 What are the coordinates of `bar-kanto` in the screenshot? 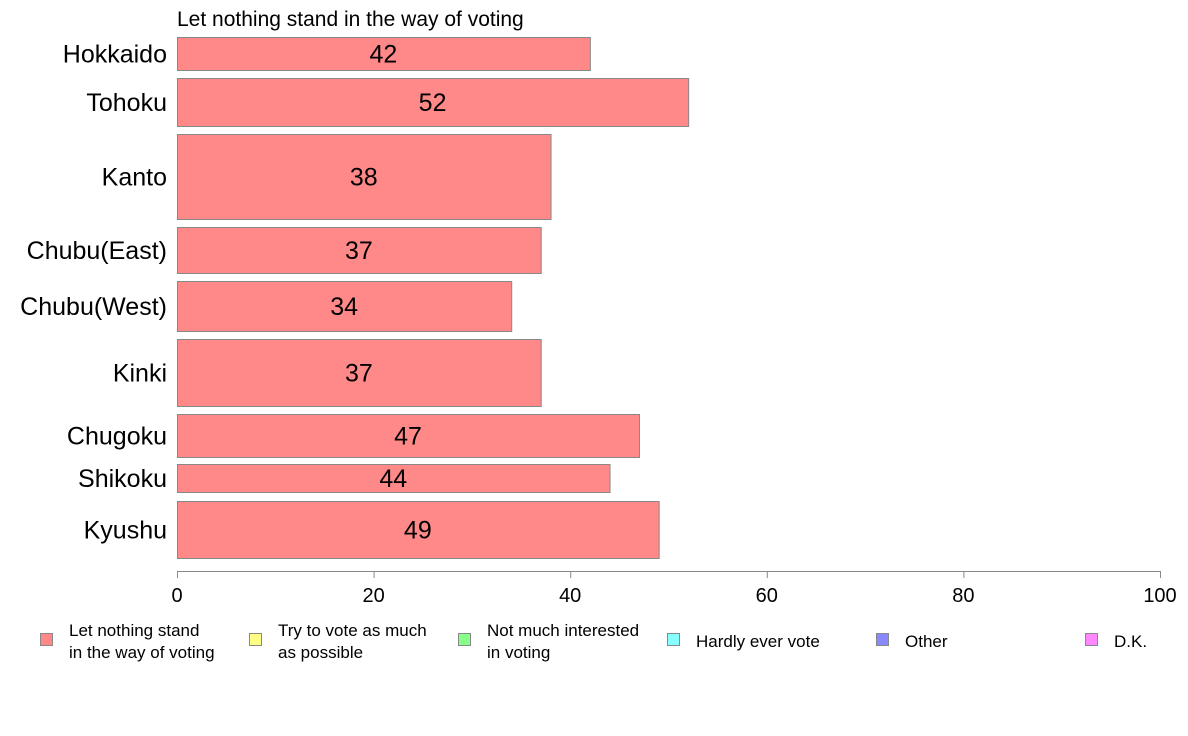 It's located at (364, 177).